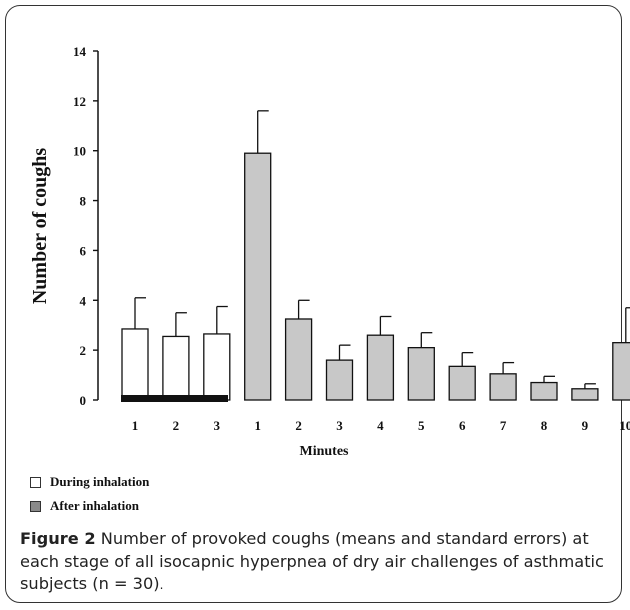 This screenshot has width=630, height=610. Describe the element at coordinates (462, 425) in the screenshot. I see `x-tick-label: 6` at that location.